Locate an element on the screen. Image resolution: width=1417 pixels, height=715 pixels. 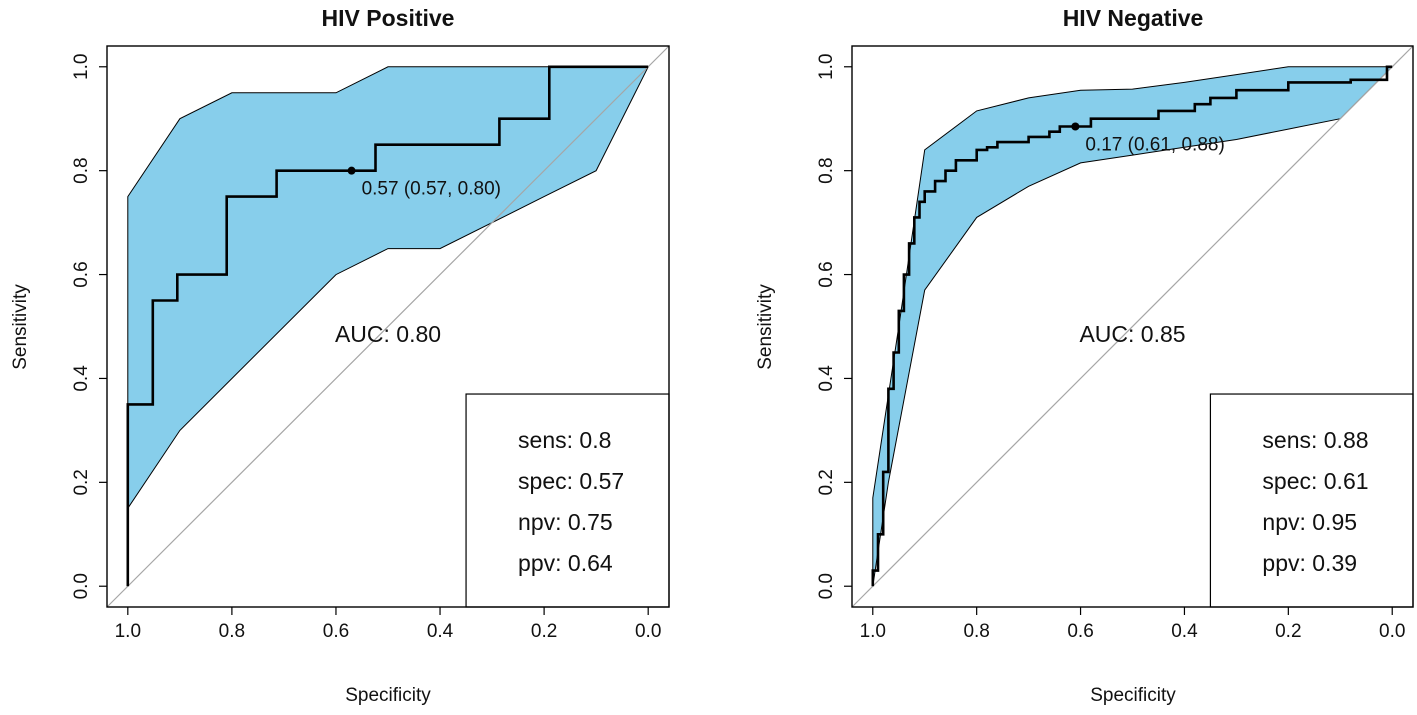
chart-title: HIV Positive is located at coordinates (388, 18).